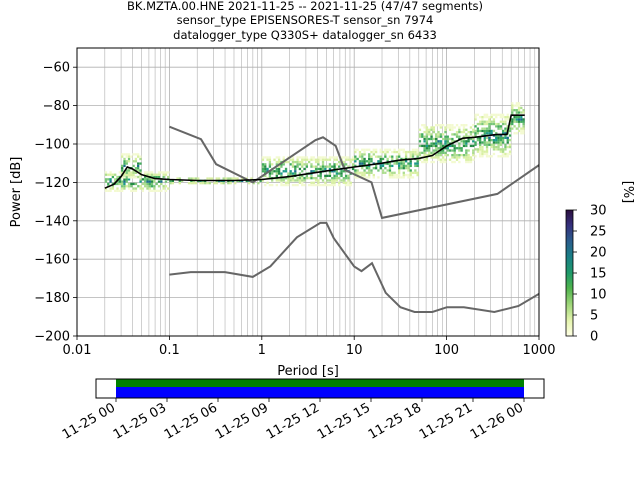 Image resolution: width=640 pixels, height=480 pixels. I want to click on colorbar-tick-label: 15, so click(598, 274).